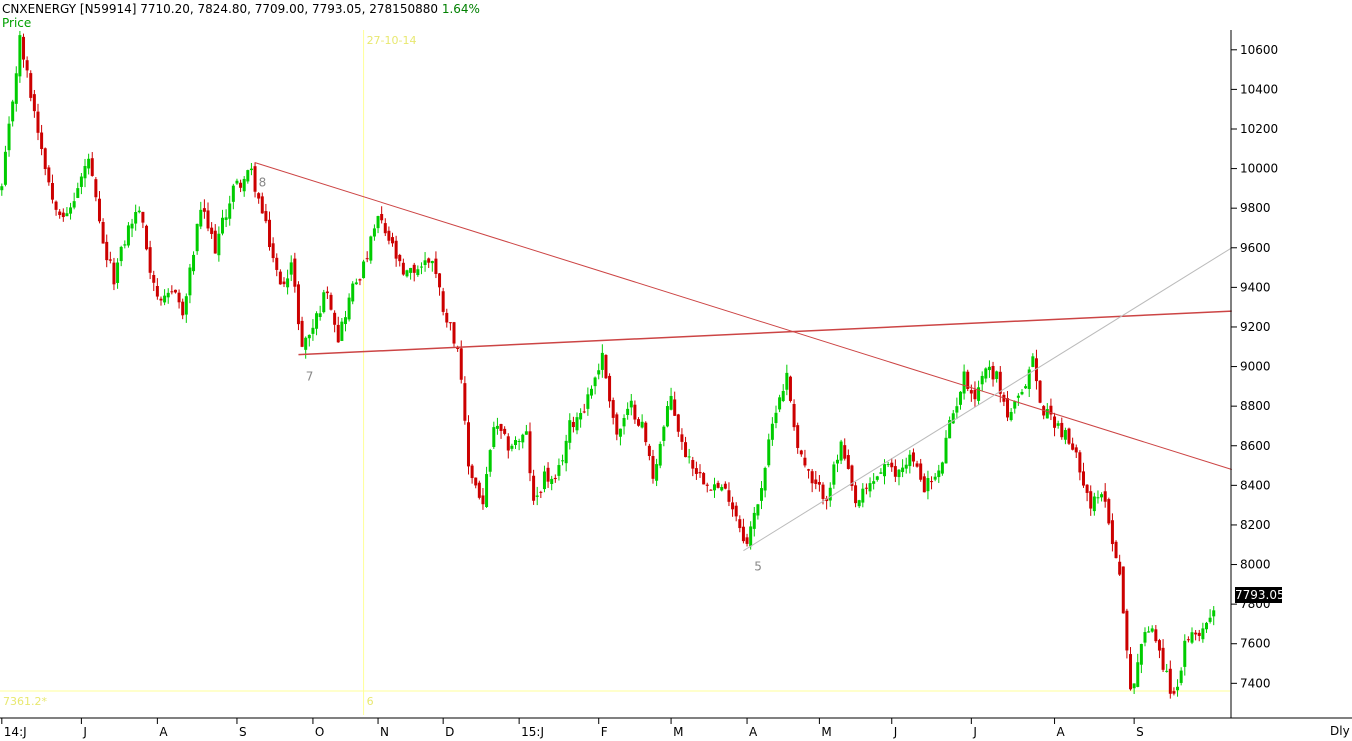 The width and height of the screenshot is (1352, 741). Describe the element at coordinates (1259, 50) in the screenshot. I see `price-tick-label: 10600` at that location.